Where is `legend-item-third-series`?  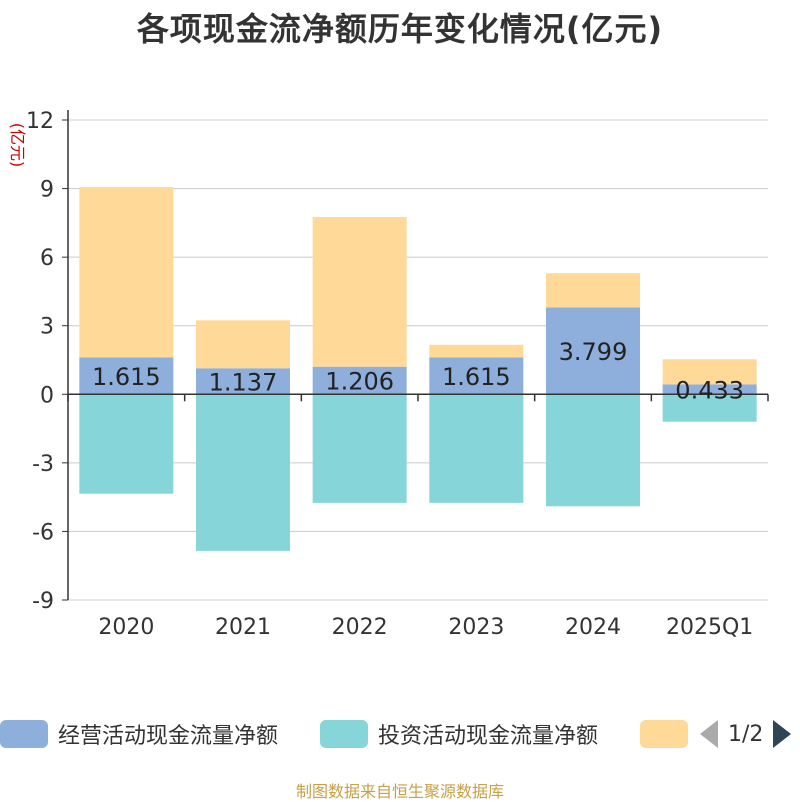 legend-item-third-series is located at coordinates (669, 734).